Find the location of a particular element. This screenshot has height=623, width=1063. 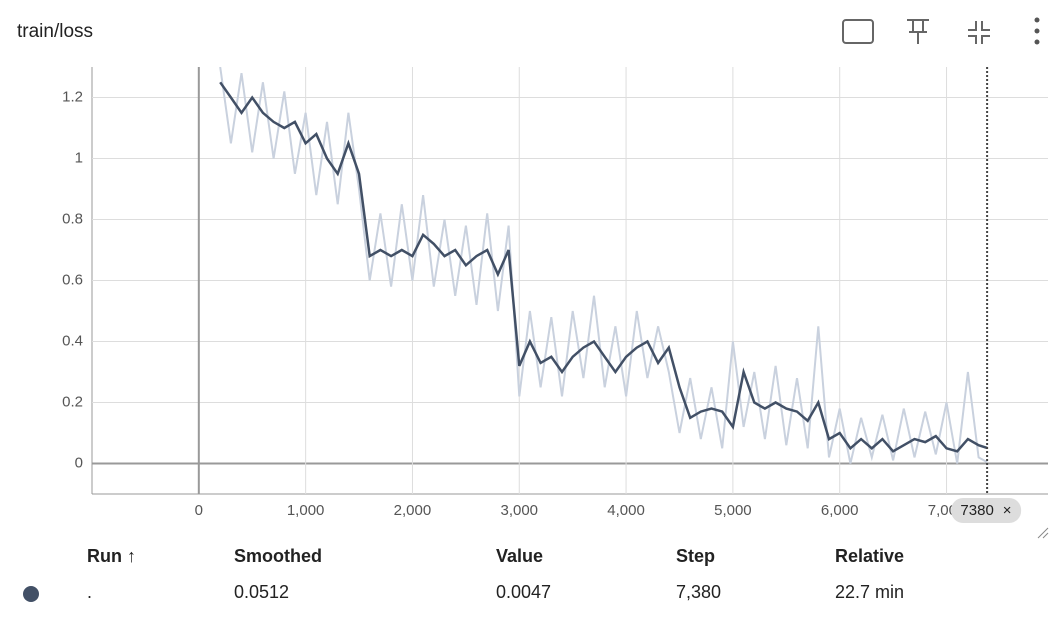

card-title: train/loss is located at coordinates (55, 31).